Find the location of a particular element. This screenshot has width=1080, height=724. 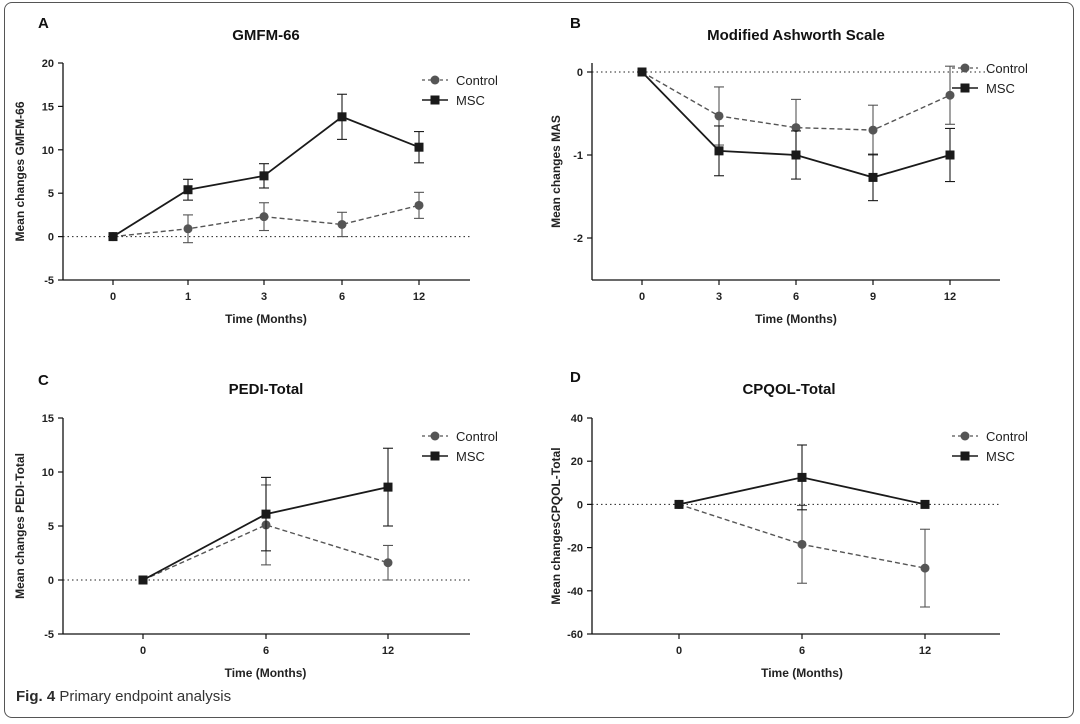

chart-title: Modified Ashworth Scale is located at coordinates (796, 35).